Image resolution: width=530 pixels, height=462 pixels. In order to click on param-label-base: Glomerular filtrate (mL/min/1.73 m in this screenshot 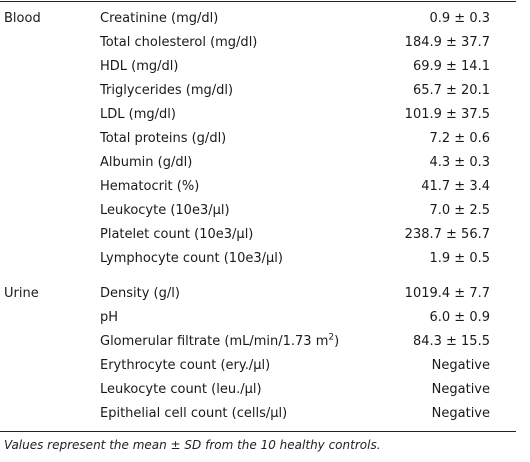, I will do `click(214, 341)`.